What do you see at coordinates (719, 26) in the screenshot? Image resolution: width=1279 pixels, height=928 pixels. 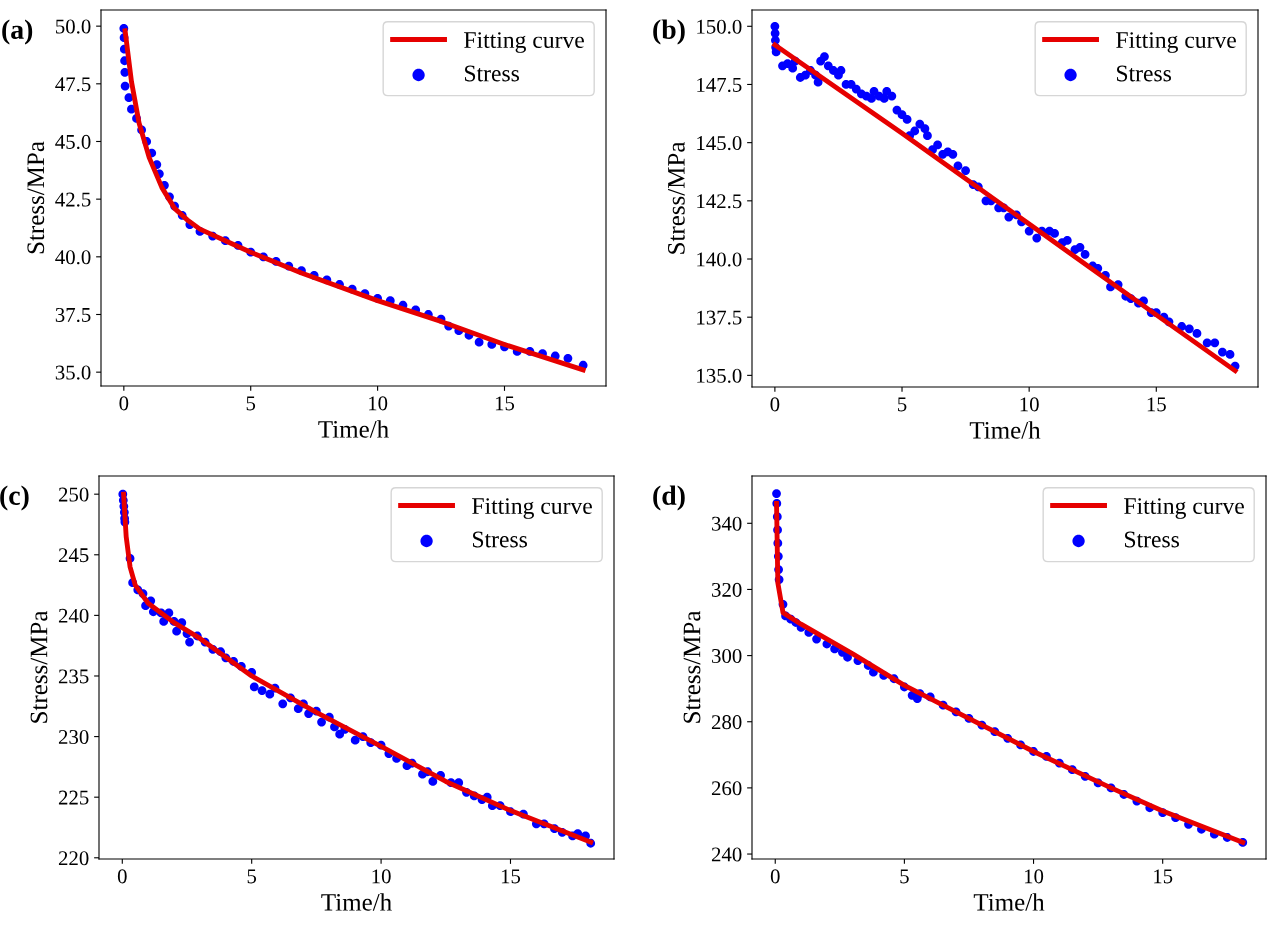 I see `y-tick-label: 150.0` at bounding box center [719, 26].